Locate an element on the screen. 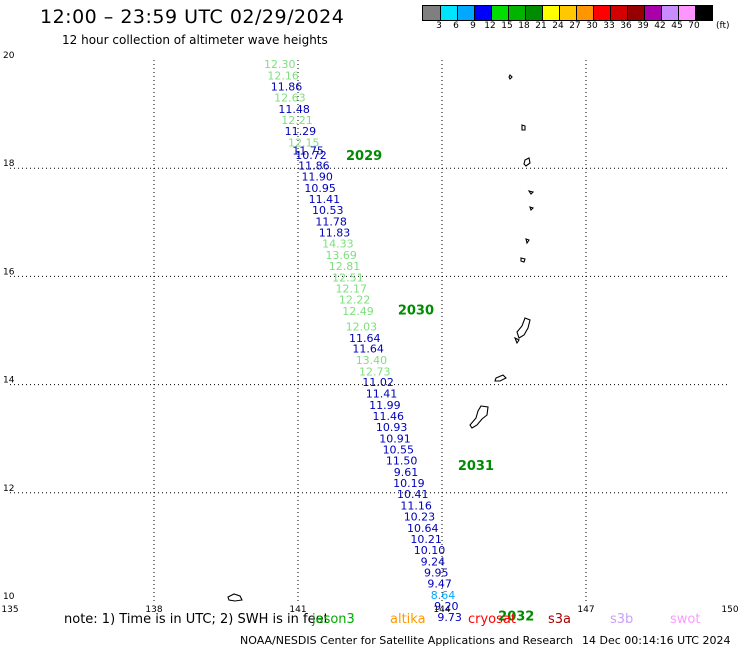 This screenshot has width=740, height=650. wave-height-label: 10.53 is located at coordinates (328, 210).